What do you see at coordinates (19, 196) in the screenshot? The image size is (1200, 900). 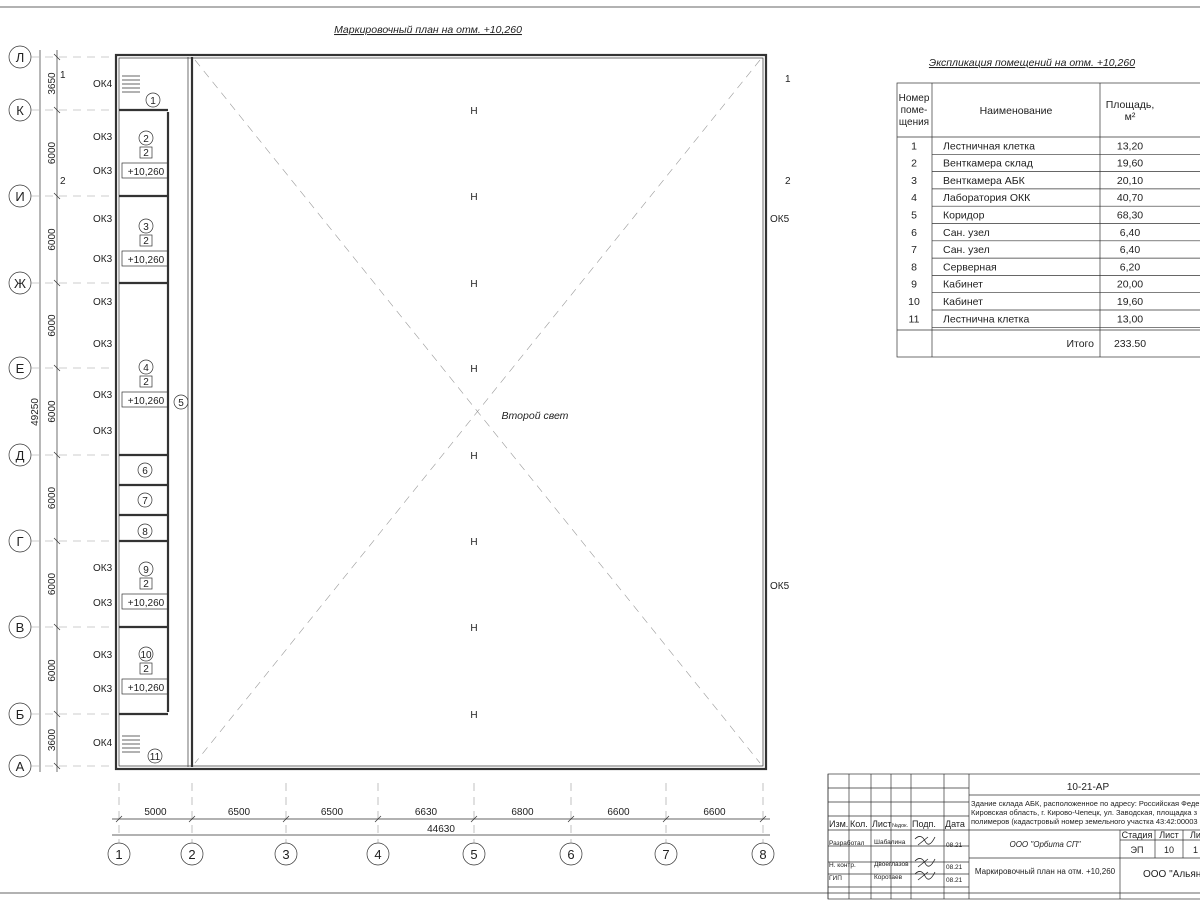 I see `axis-label: И` at bounding box center [19, 196].